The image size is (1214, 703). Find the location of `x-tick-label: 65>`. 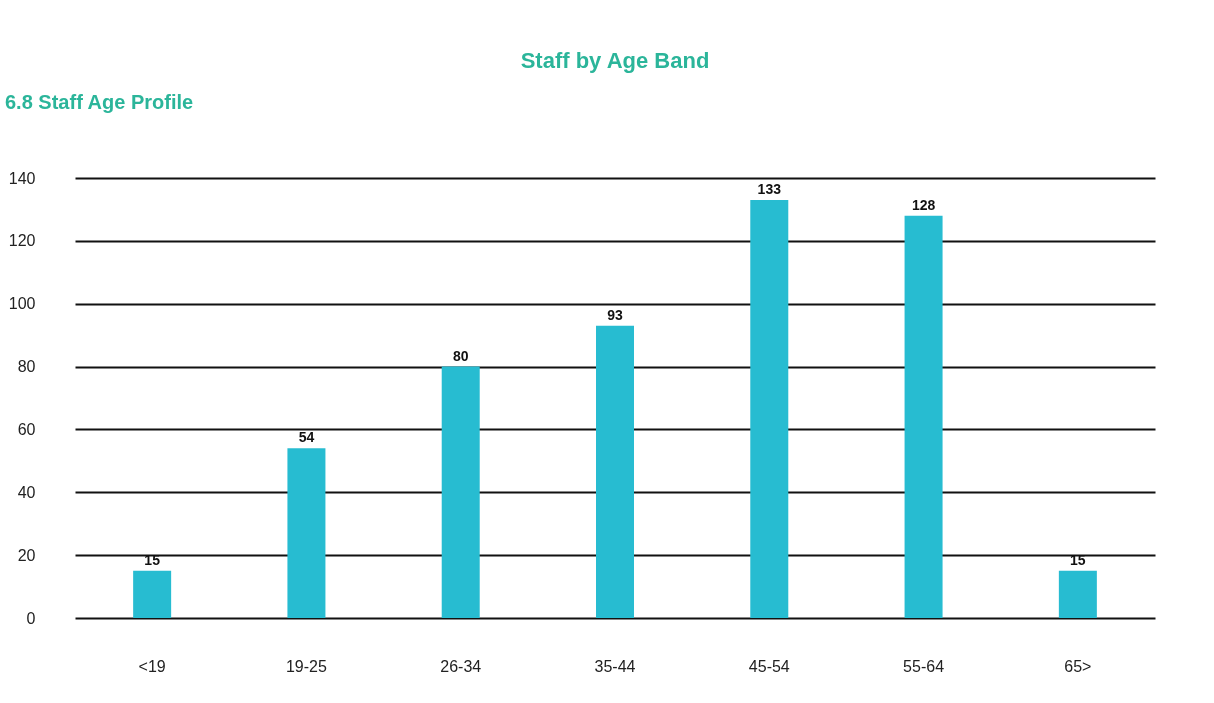

x-tick-label: 65> is located at coordinates (1078, 666).